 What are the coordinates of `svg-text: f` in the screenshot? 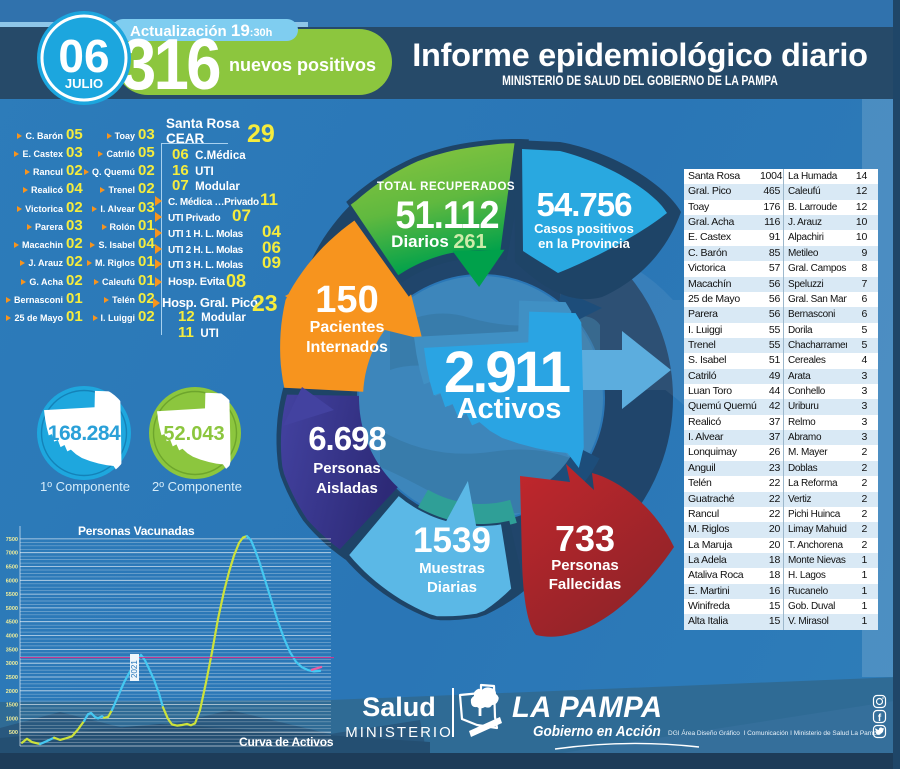 It's located at (880, 718).